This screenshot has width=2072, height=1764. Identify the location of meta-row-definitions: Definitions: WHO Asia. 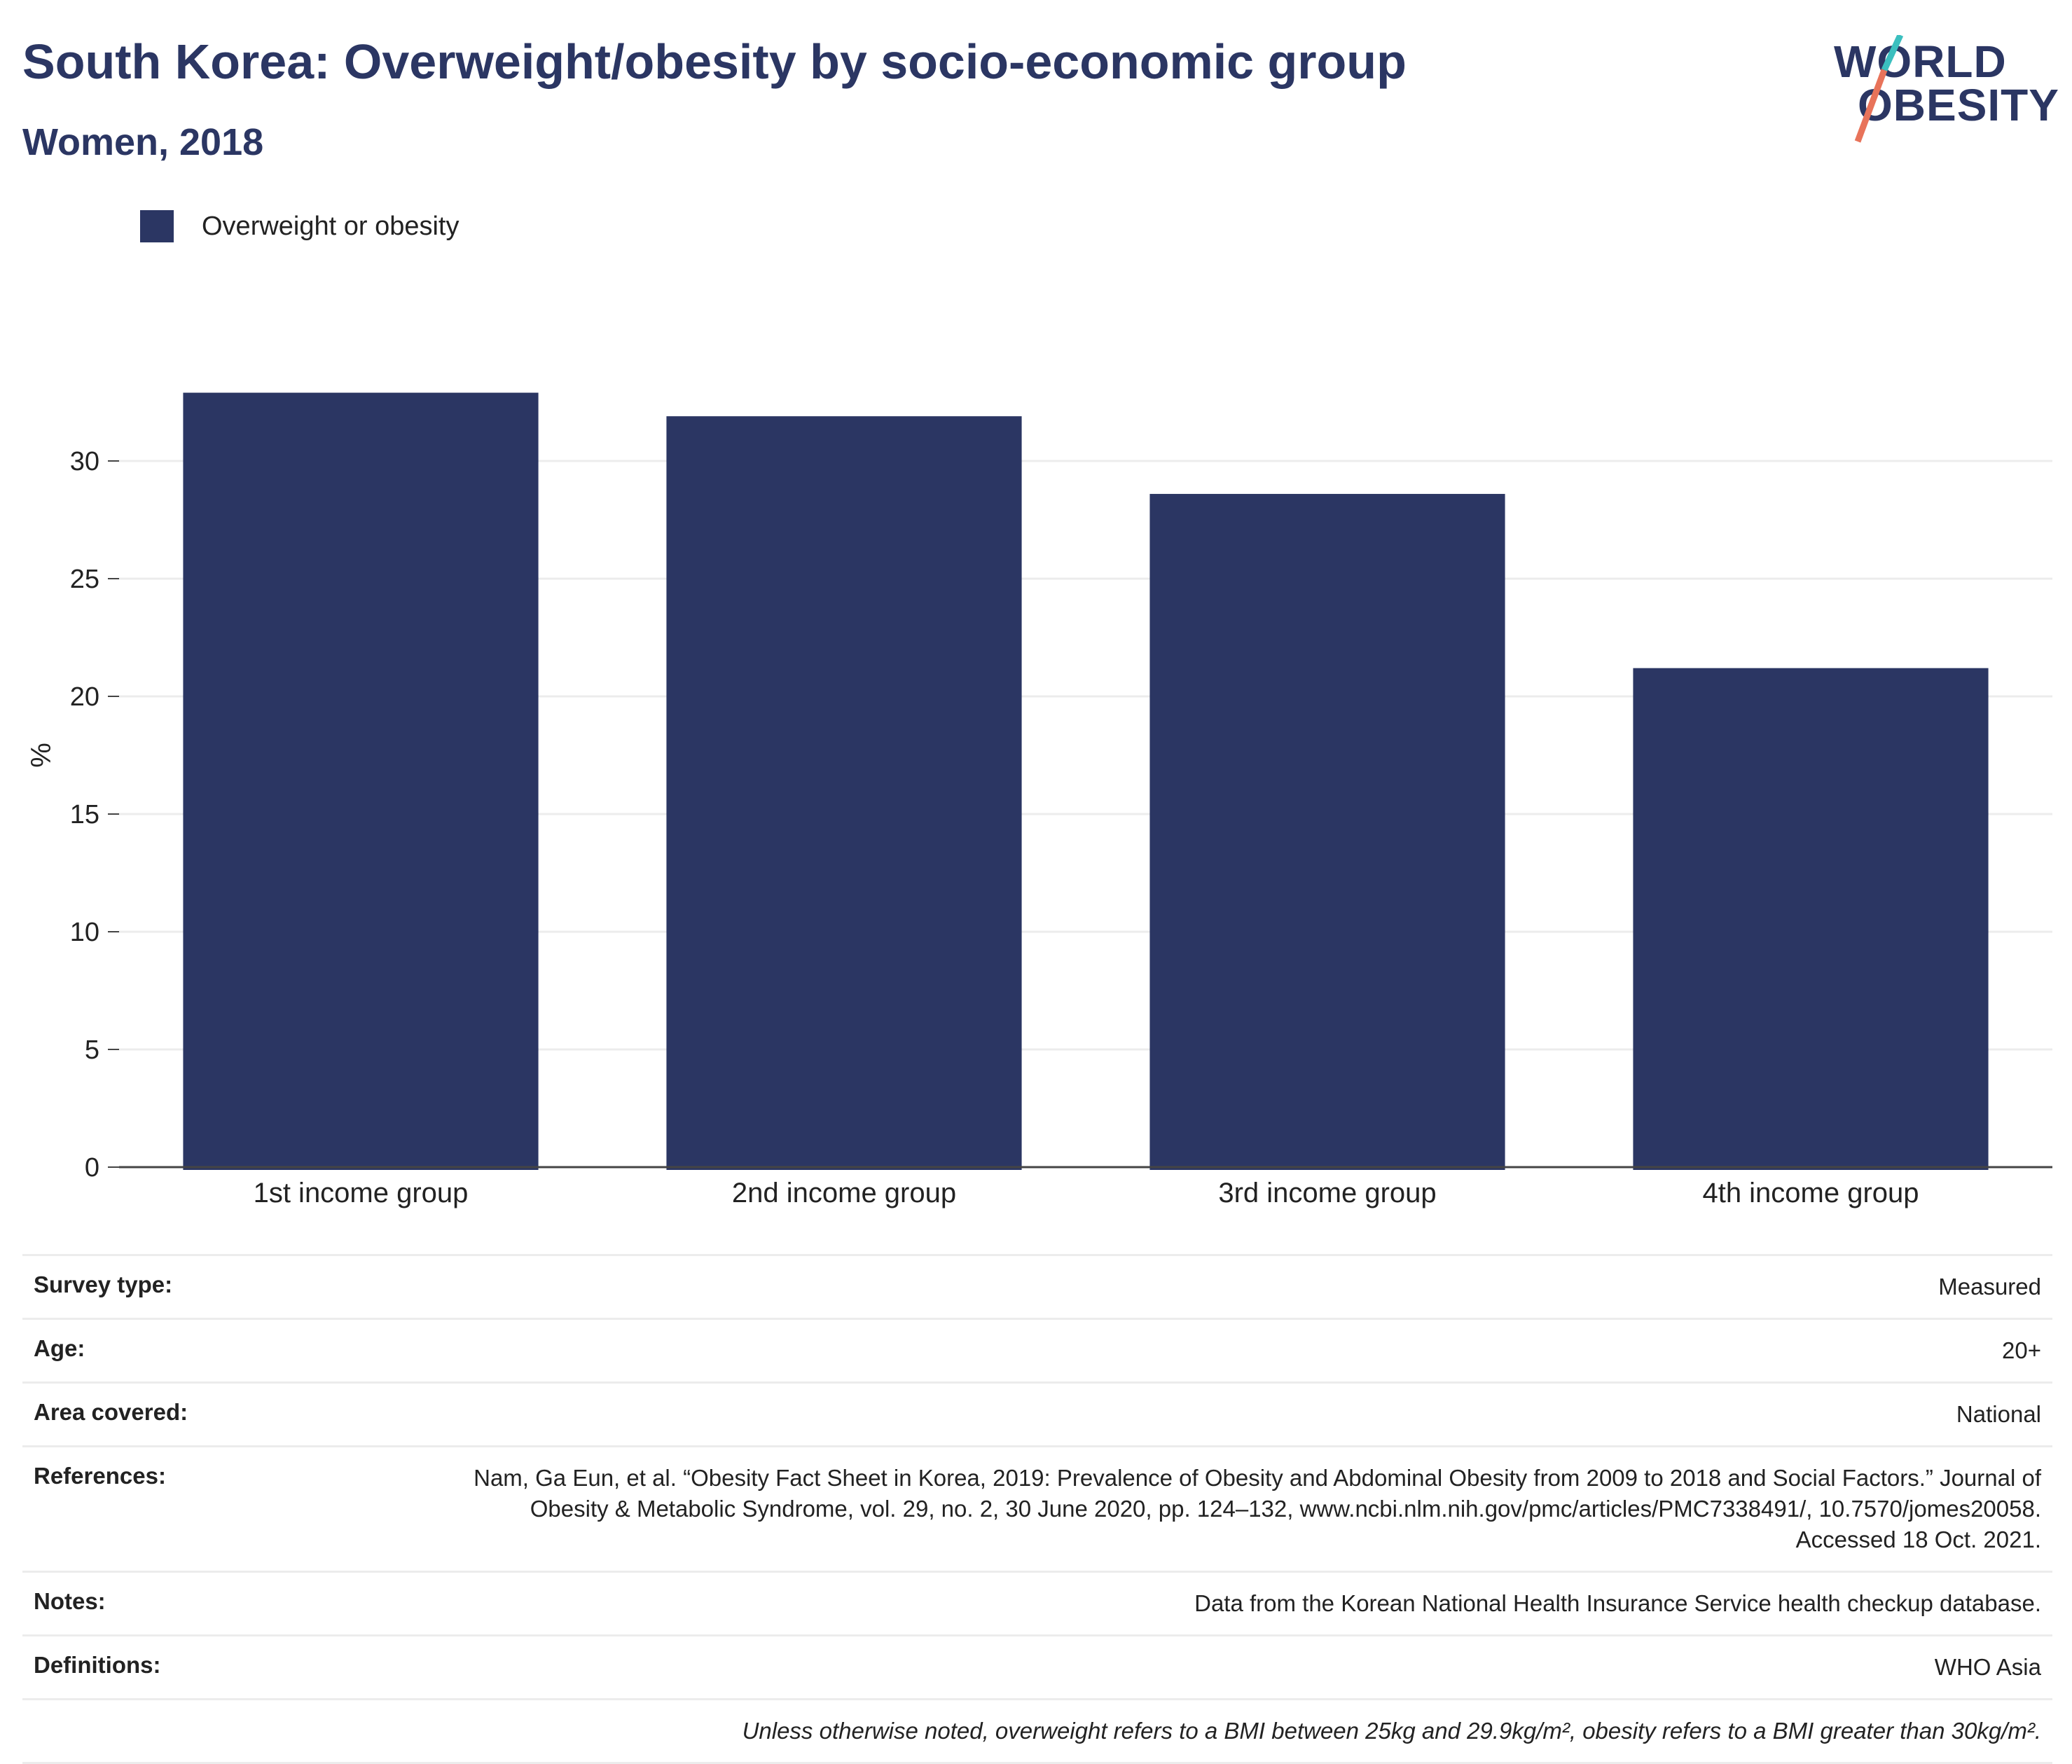
(1037, 1666).